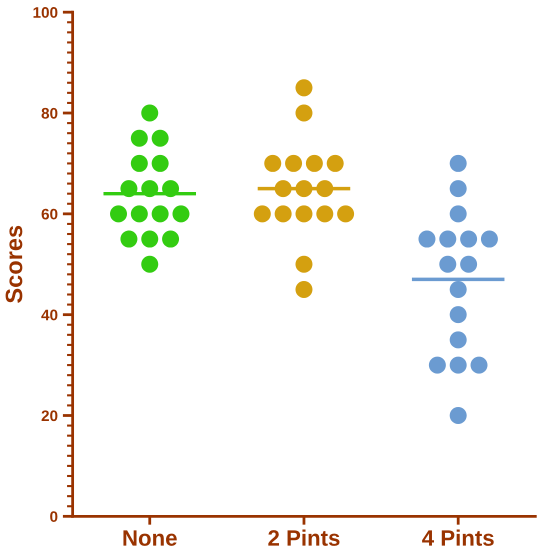 This screenshot has width=538, height=554. What do you see at coordinates (49, 315) in the screenshot?
I see `y-tick-label: 40` at bounding box center [49, 315].